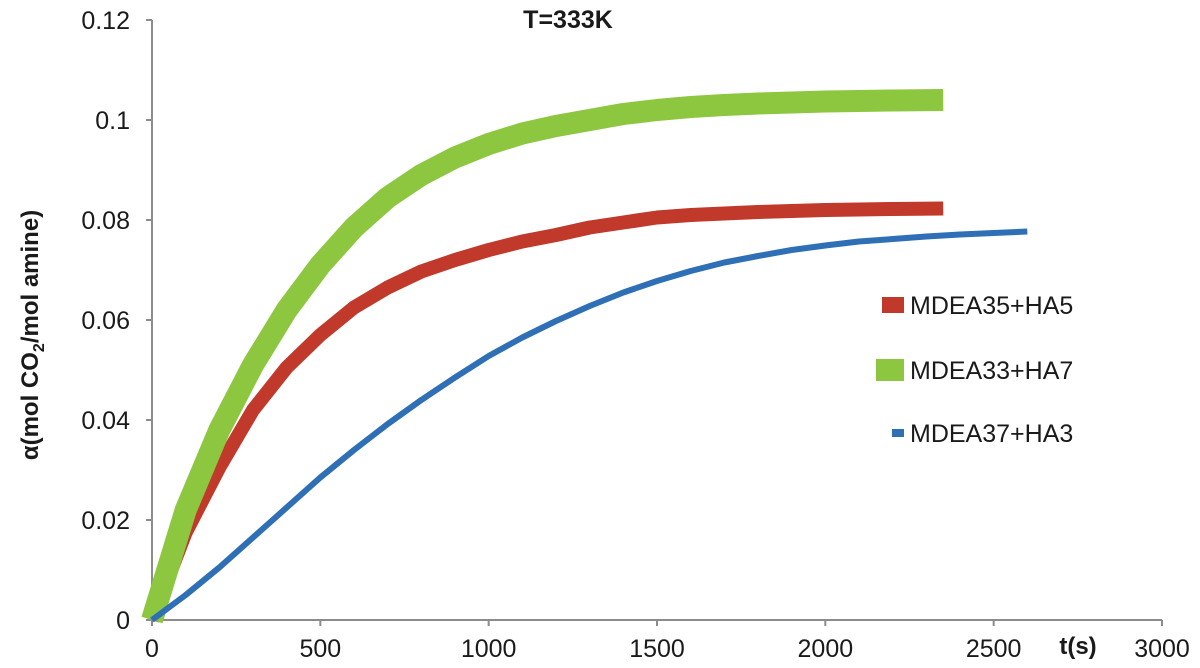 This screenshot has height=668, width=1200. I want to click on y-tick-label: 0.02, so click(105, 521).